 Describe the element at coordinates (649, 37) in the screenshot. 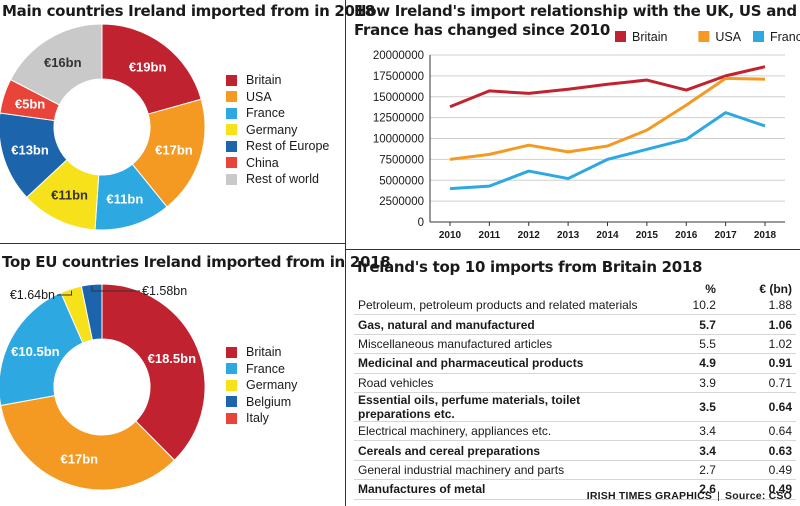

I see `line-legend-label-britain: Britain` at that location.